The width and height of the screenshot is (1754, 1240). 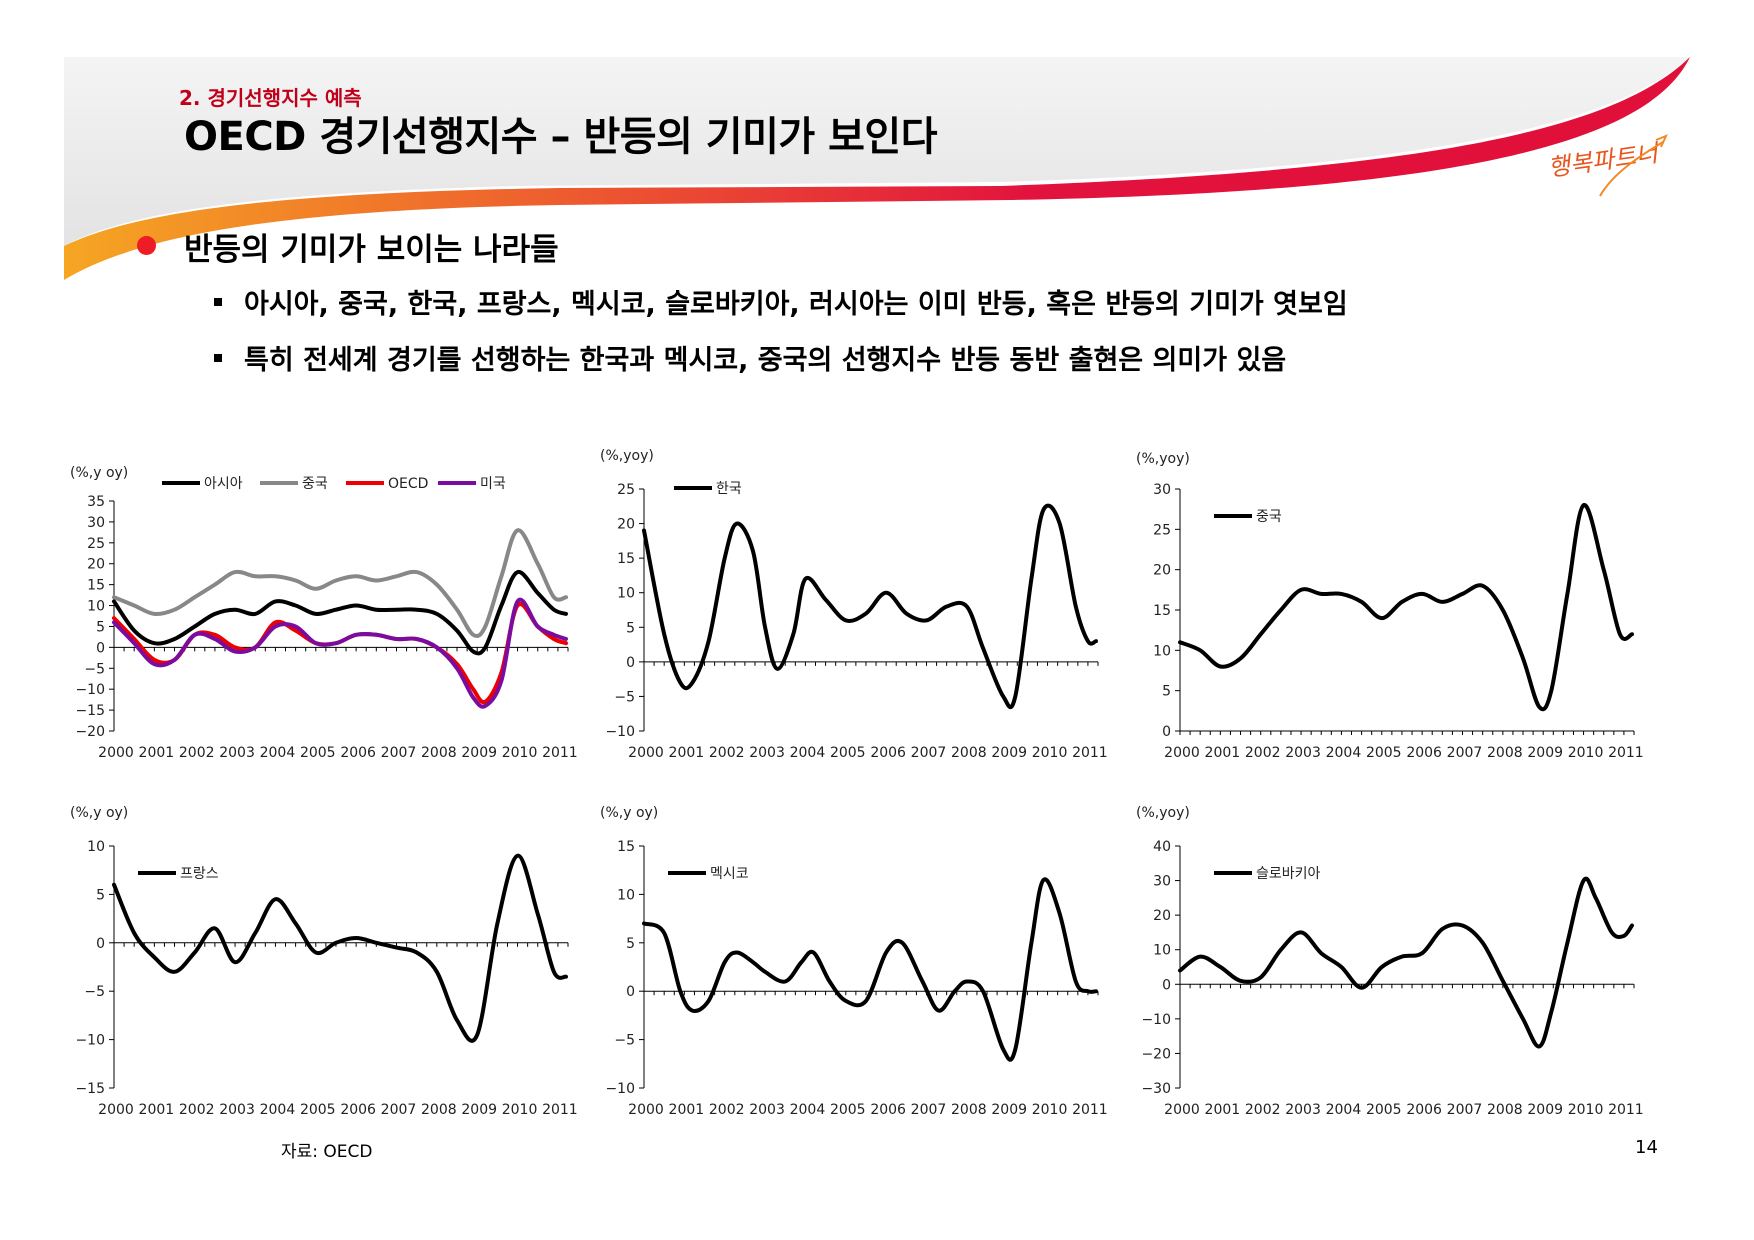 What do you see at coordinates (146, 245) in the screenshot?
I see `bullet-dot-icon` at bounding box center [146, 245].